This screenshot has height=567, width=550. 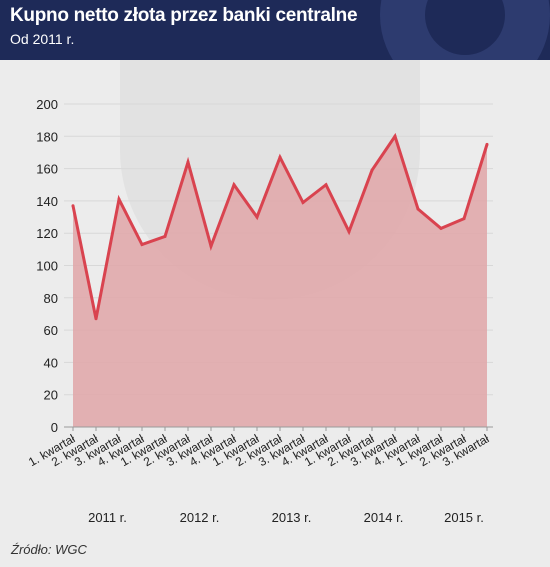 I want to click on source-note: Źródło: WGC, so click(x=49, y=549).